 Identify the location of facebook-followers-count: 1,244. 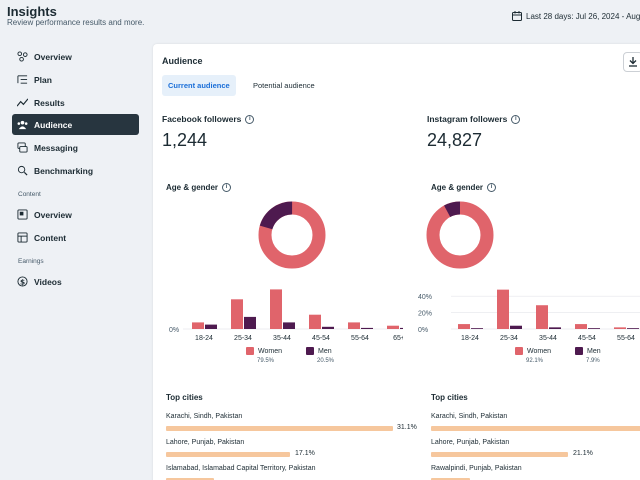
(185, 140).